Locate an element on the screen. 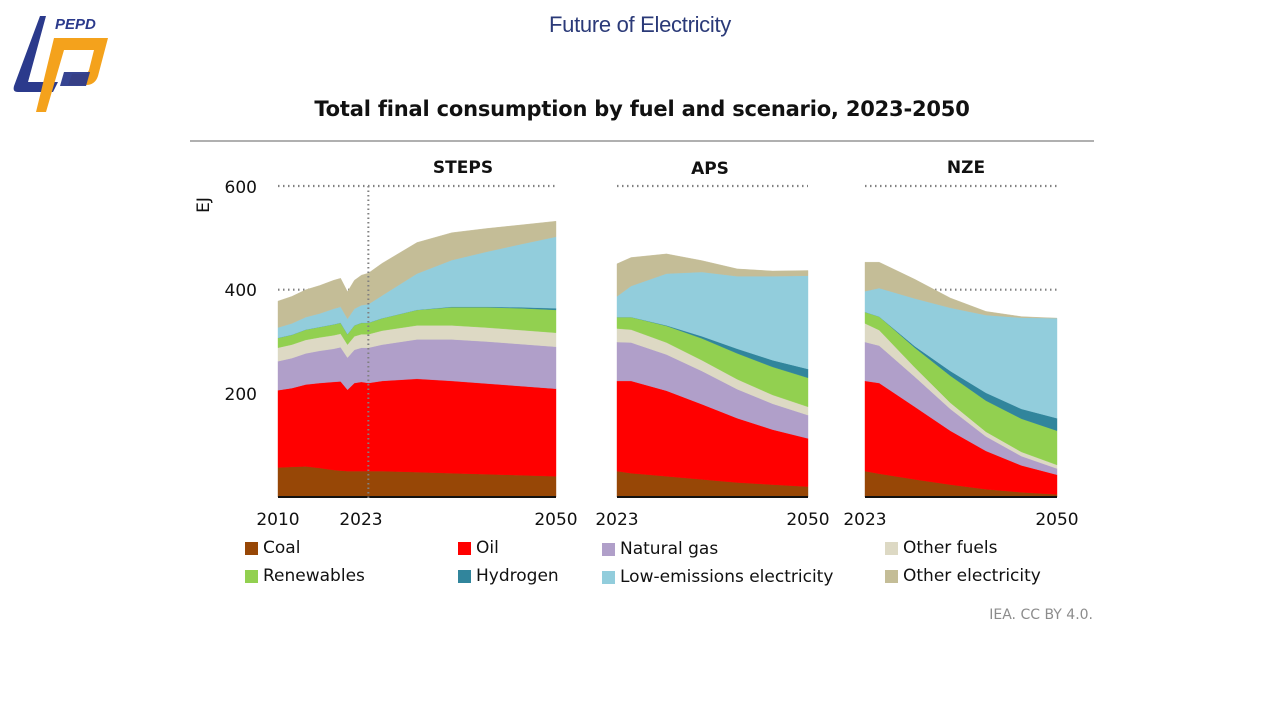  slide-title: Future of Electricity is located at coordinates (640, 24).